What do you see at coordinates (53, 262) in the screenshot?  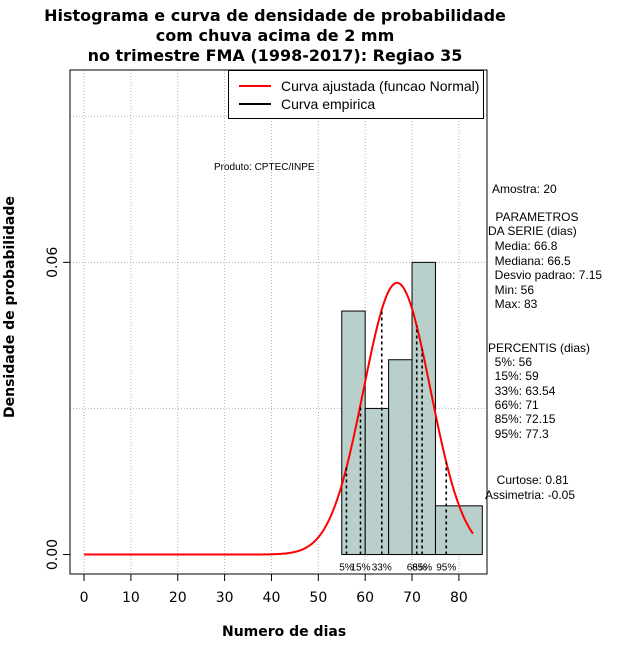 I see `y-tick-label: 0.06` at bounding box center [53, 262].